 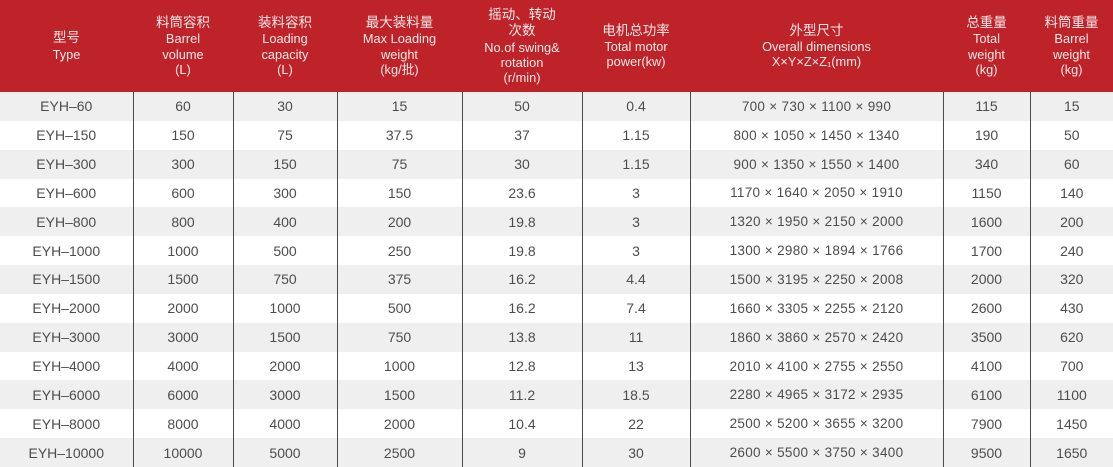 What do you see at coordinates (522, 62) in the screenshot?
I see `column-header-en-label: No.of swing& rotation (r/min)` at bounding box center [522, 62].